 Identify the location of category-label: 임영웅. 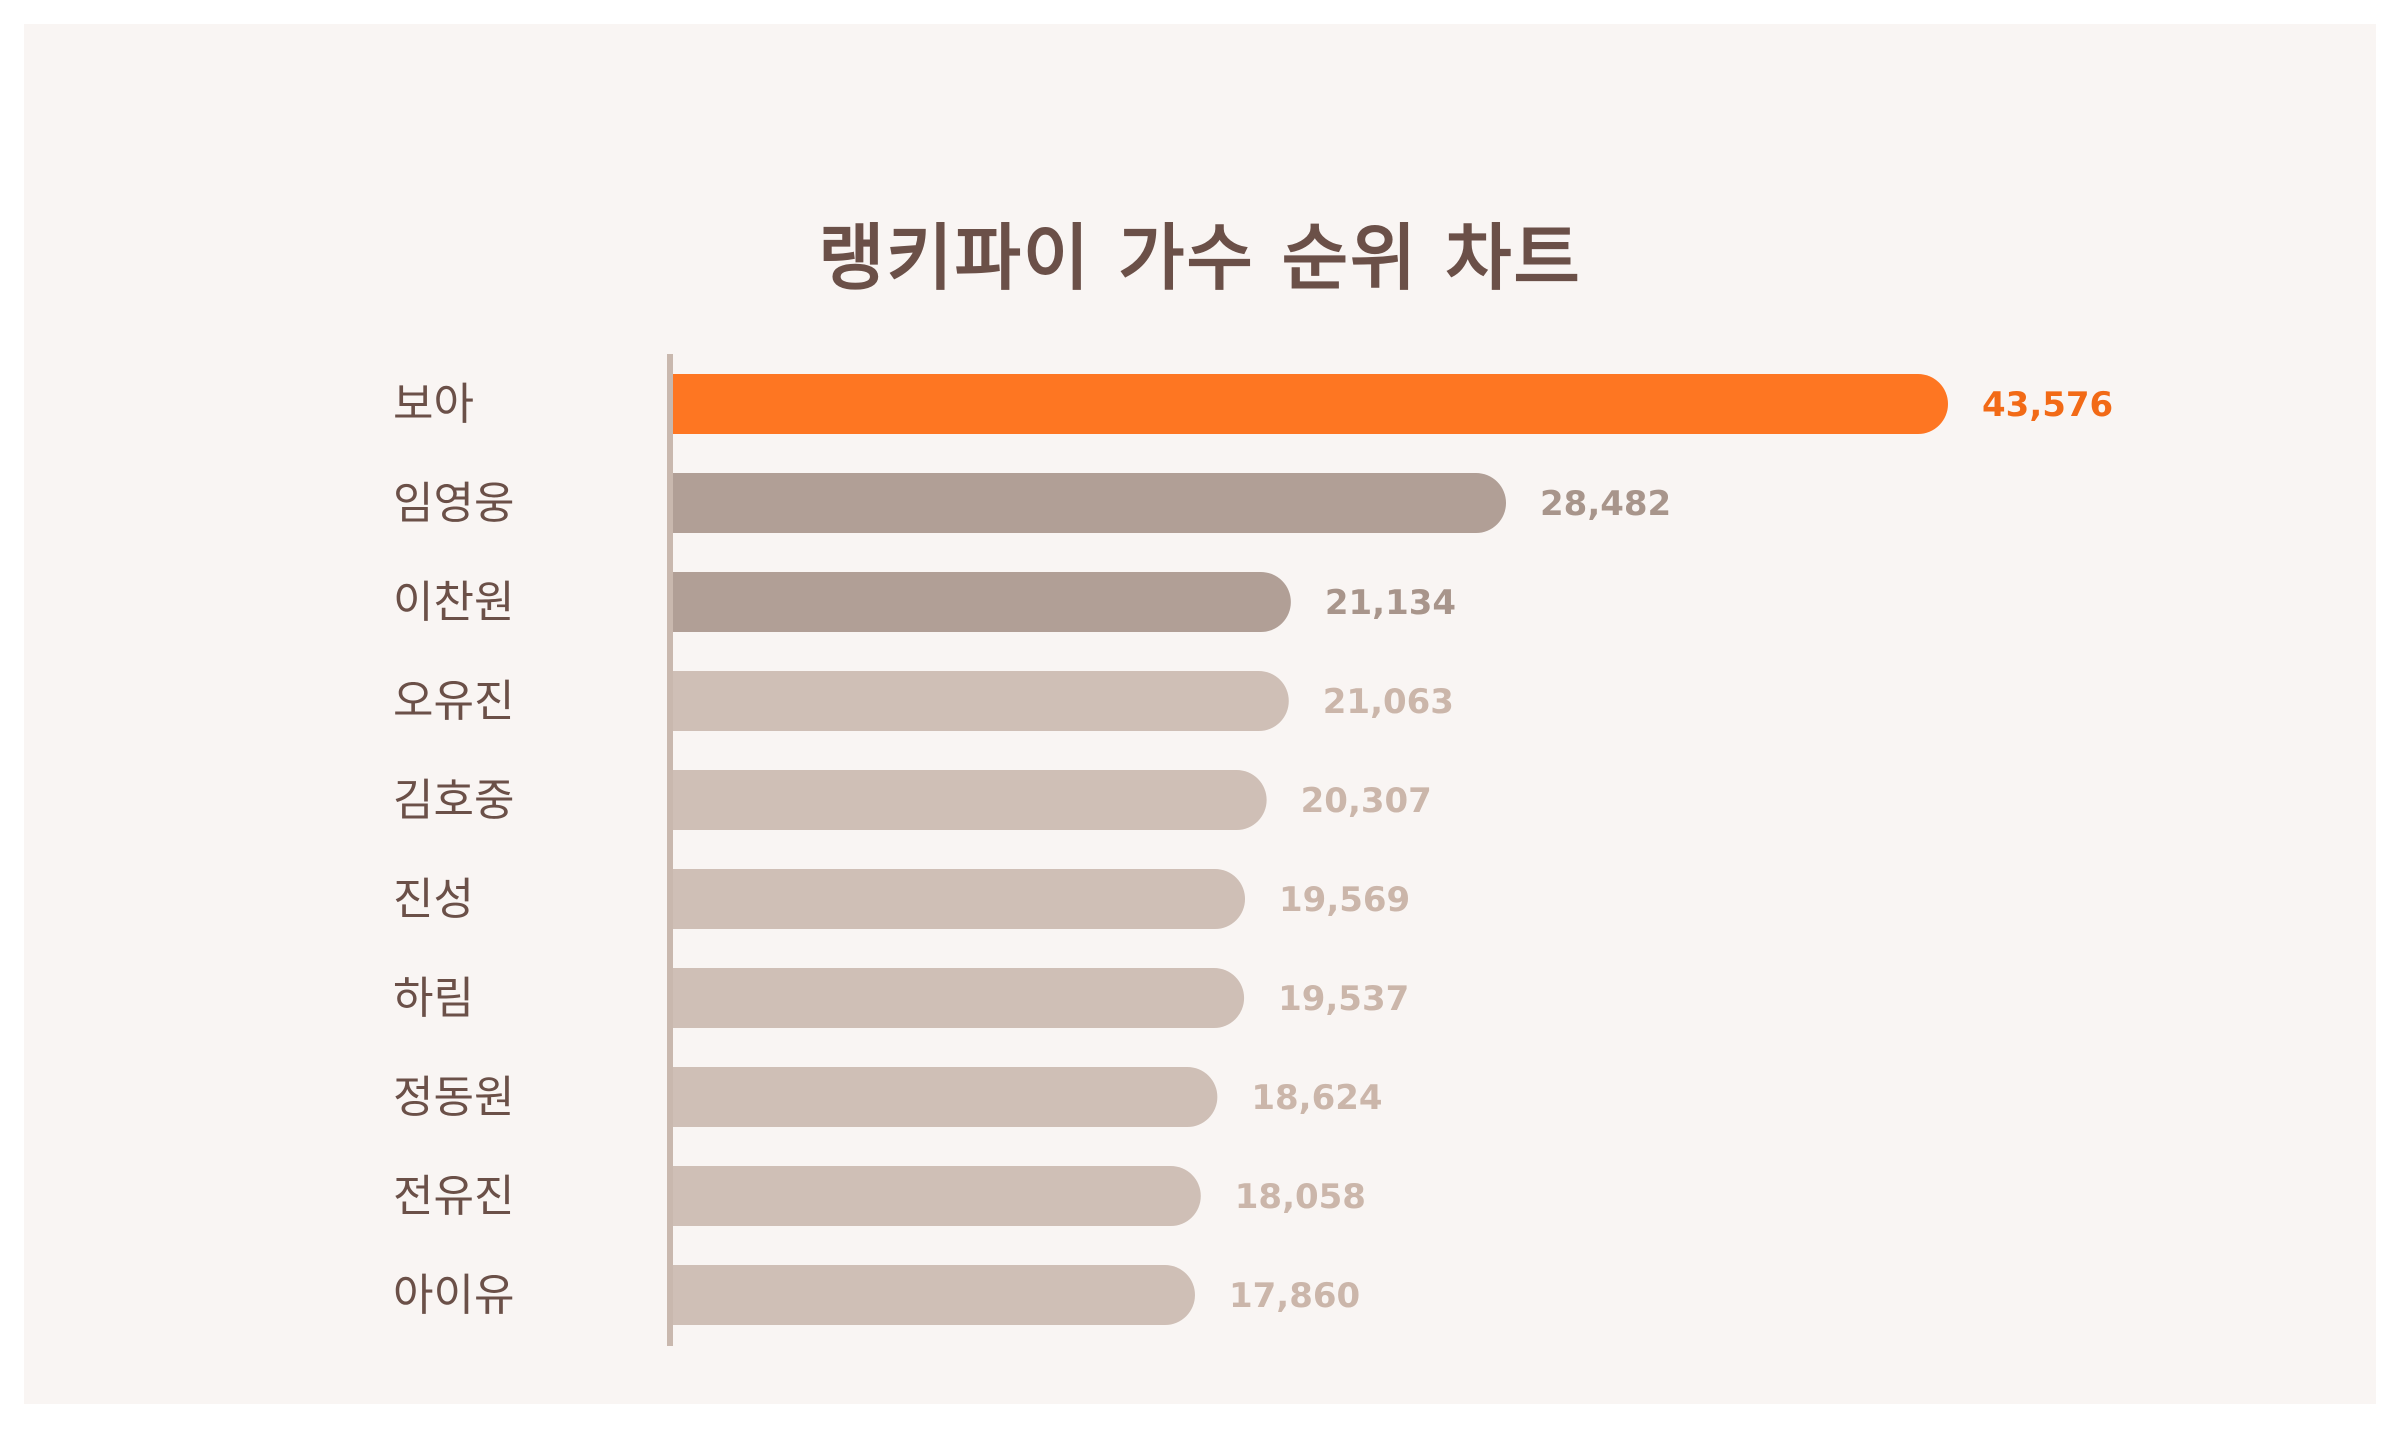
(453, 503).